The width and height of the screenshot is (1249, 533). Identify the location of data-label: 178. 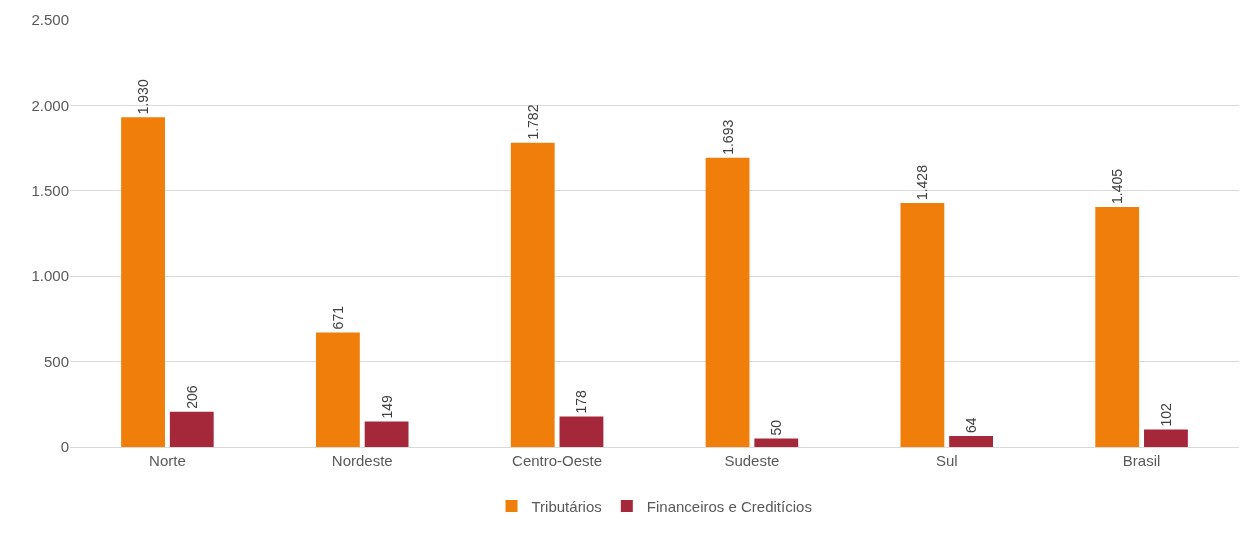
(581, 402).